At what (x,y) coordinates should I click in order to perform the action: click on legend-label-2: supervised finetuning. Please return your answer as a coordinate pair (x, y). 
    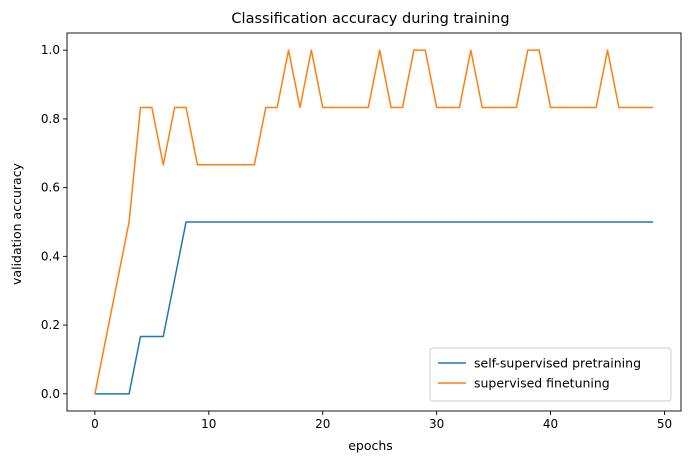
    Looking at the image, I should click on (542, 383).